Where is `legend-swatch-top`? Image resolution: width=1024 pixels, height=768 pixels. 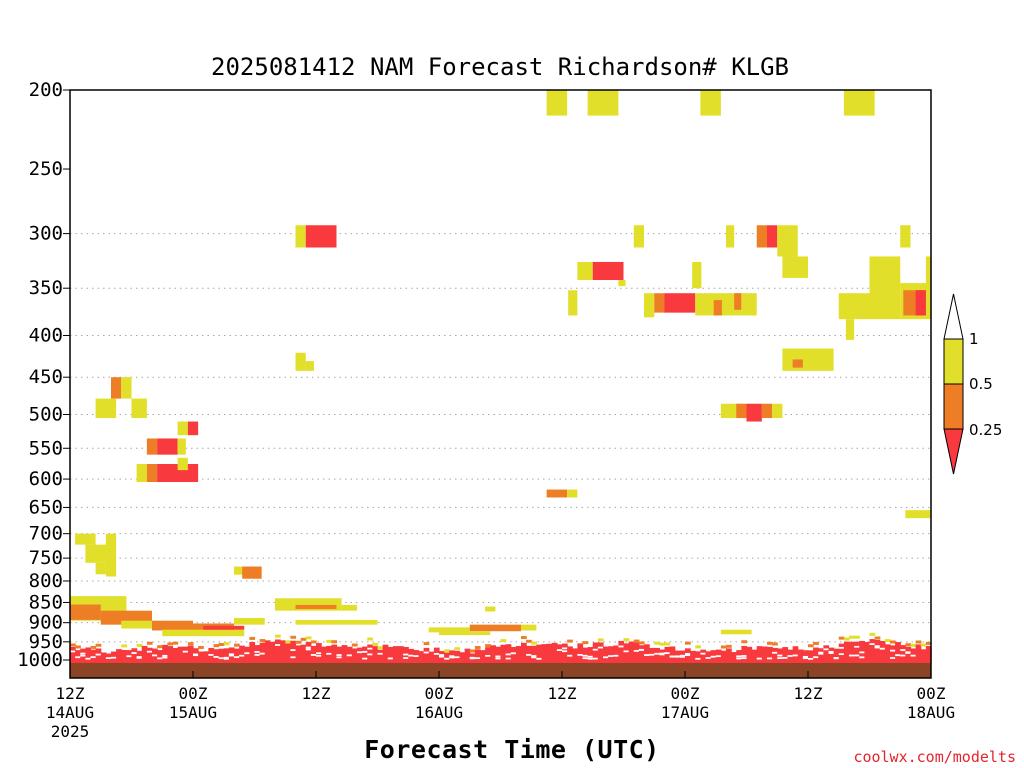 legend-swatch-top is located at coordinates (953, 316).